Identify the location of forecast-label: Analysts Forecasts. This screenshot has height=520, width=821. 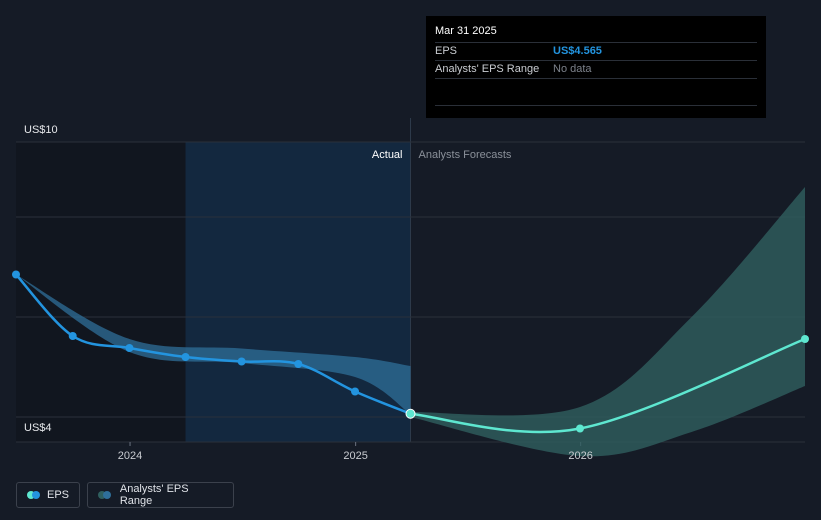
(465, 155).